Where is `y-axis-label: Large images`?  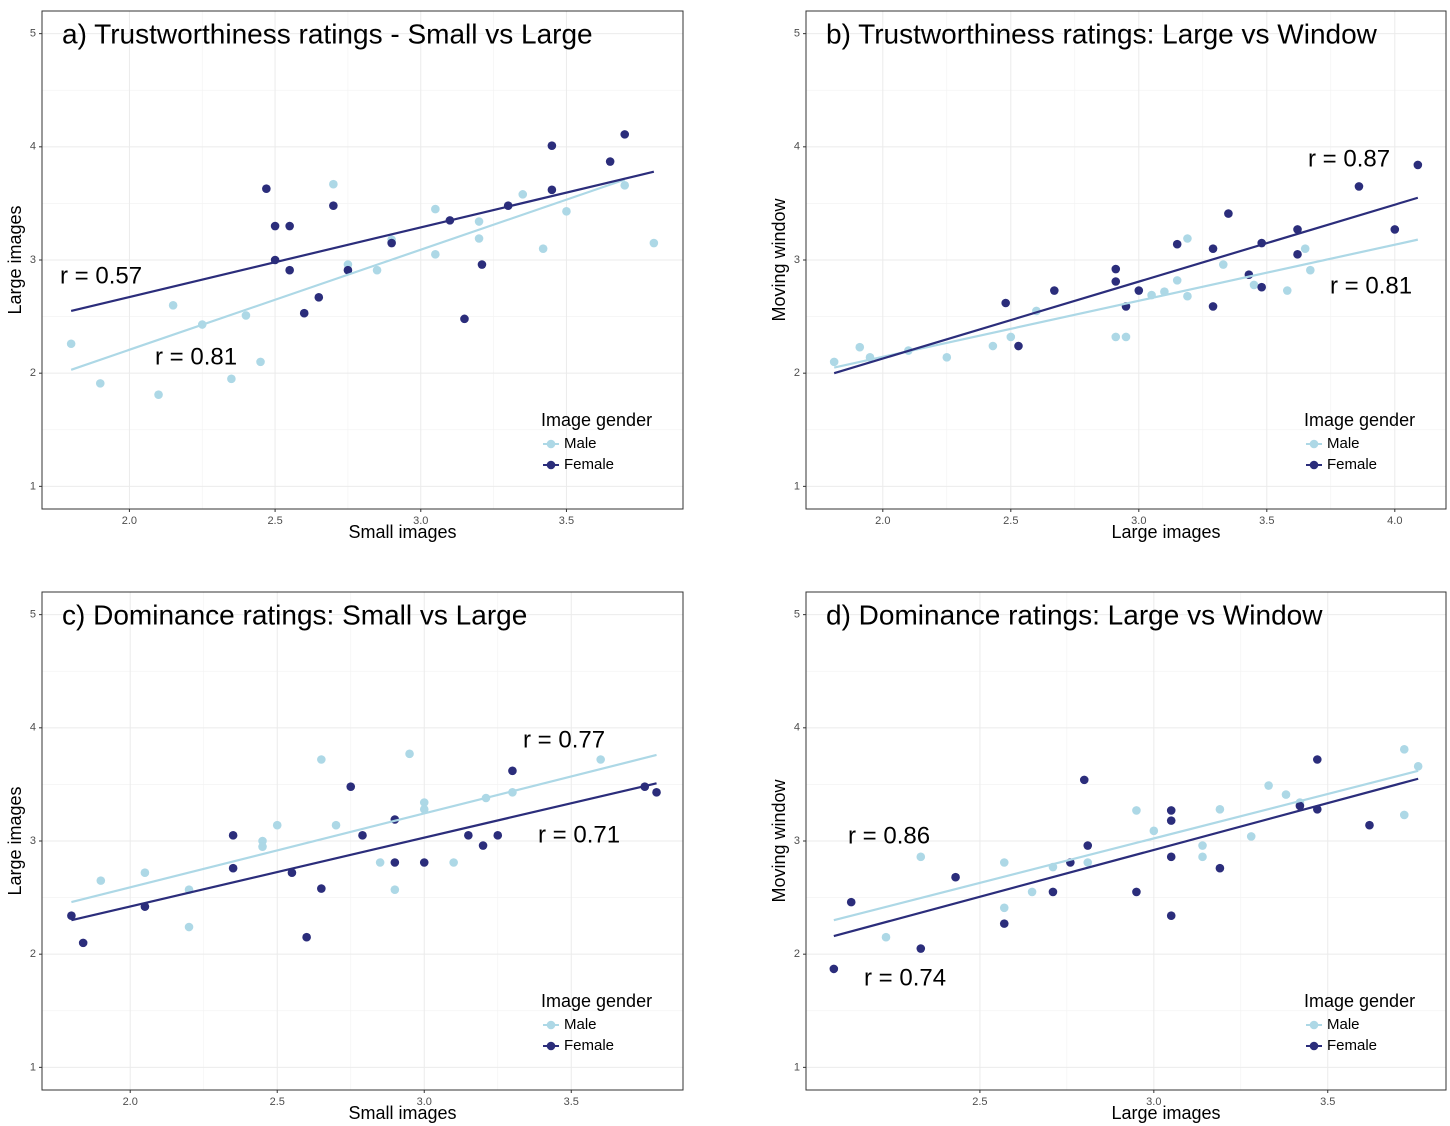
y-axis-label: Large images is located at coordinates (15, 840).